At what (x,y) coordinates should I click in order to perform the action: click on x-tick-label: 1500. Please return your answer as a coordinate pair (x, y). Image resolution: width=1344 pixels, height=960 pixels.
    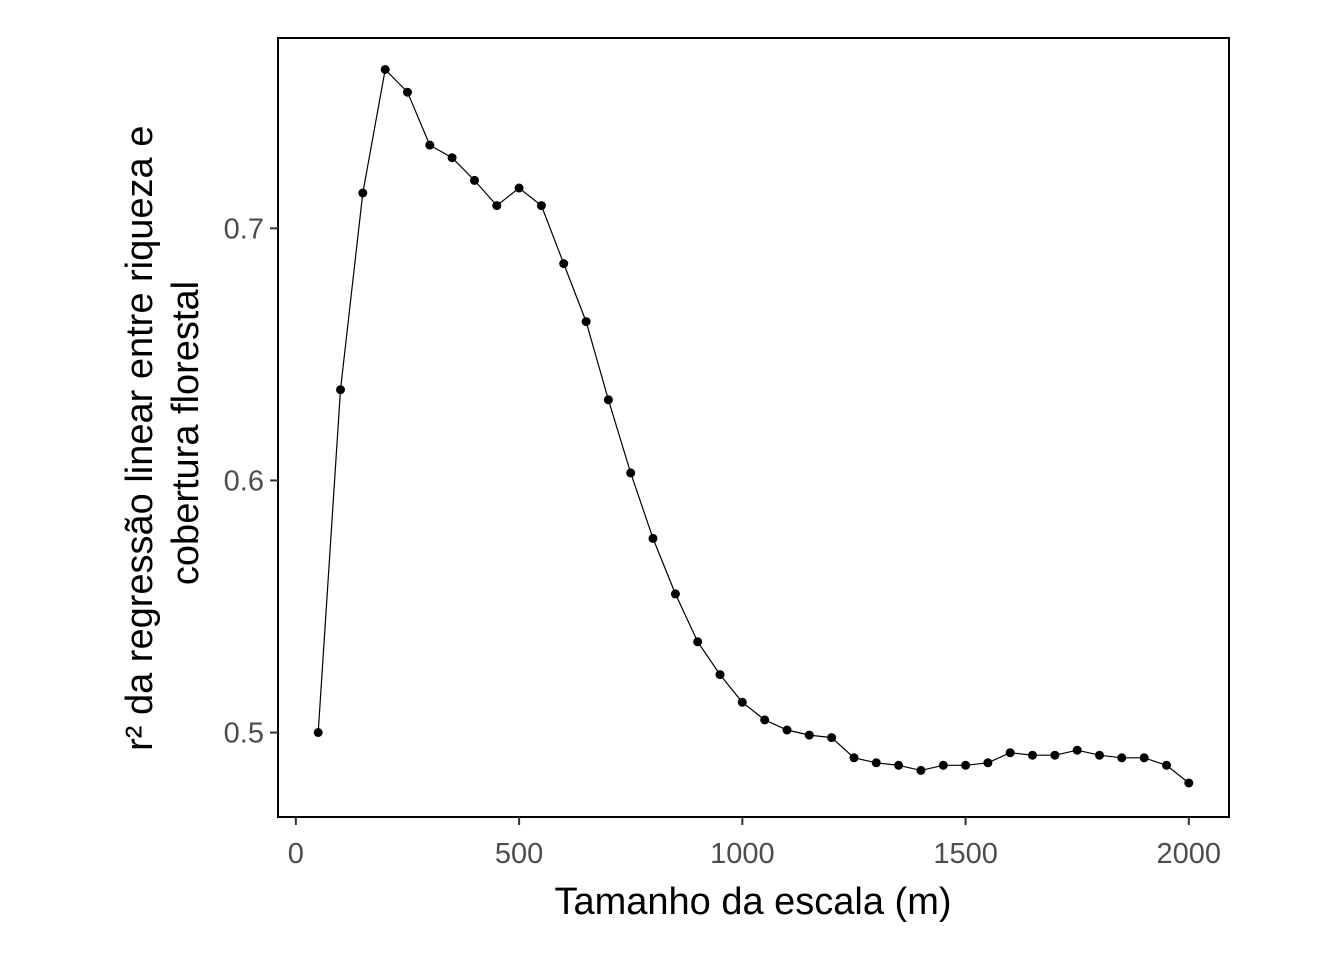
    Looking at the image, I should click on (965, 854).